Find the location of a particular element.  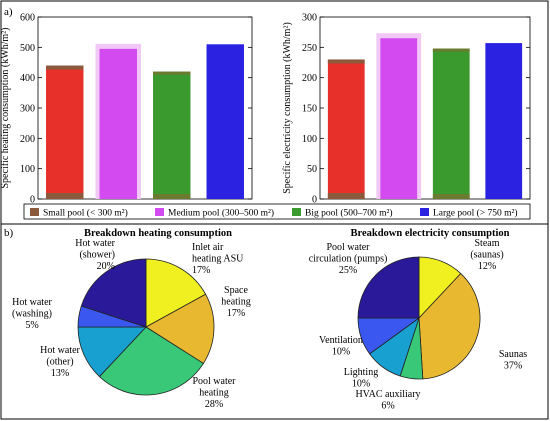

pie-label-pct: 12% is located at coordinates (487, 266).